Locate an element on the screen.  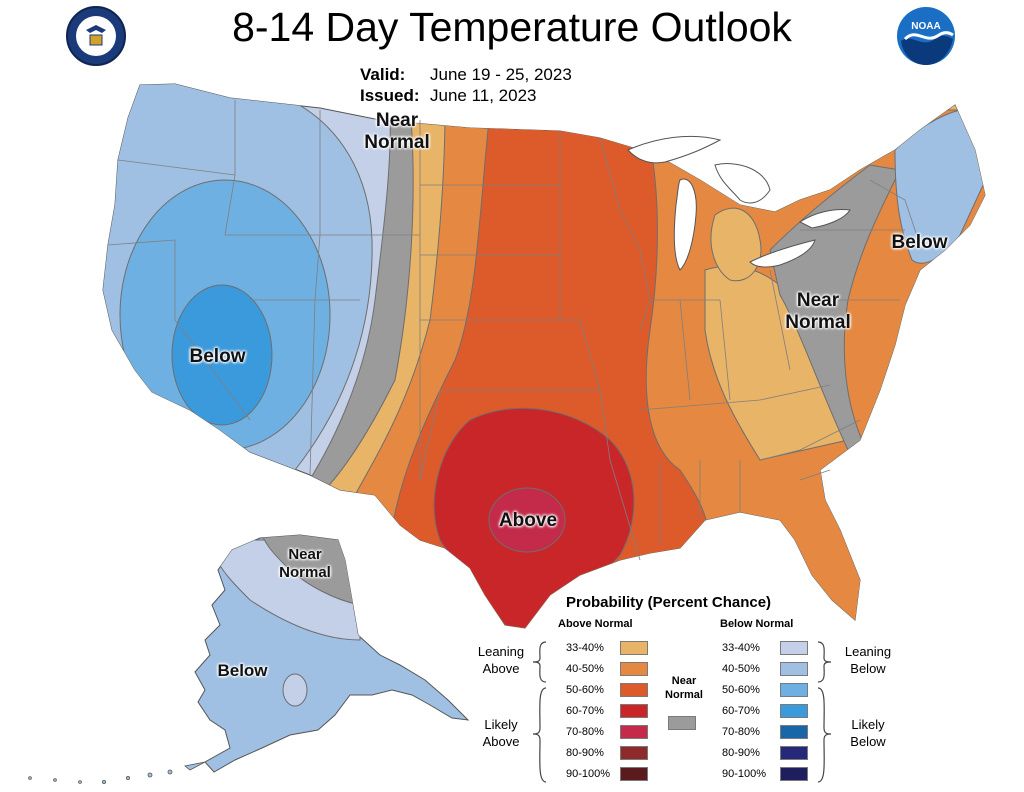
legend-near-normal-swatch is located at coordinates (682, 723).